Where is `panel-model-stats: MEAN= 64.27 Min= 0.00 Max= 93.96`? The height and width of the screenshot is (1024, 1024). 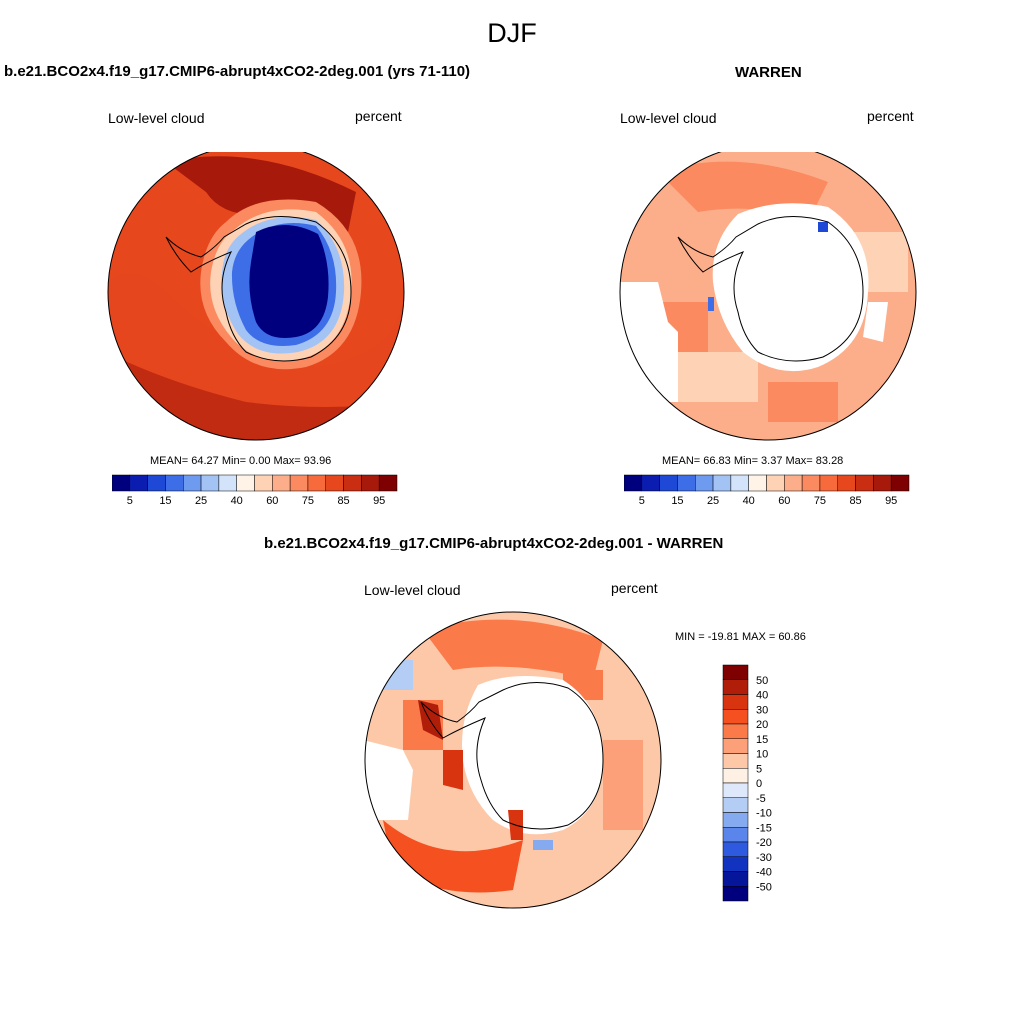 panel-model-stats: MEAN= 64.27 Min= 0.00 Max= 93.96 is located at coordinates (241, 461).